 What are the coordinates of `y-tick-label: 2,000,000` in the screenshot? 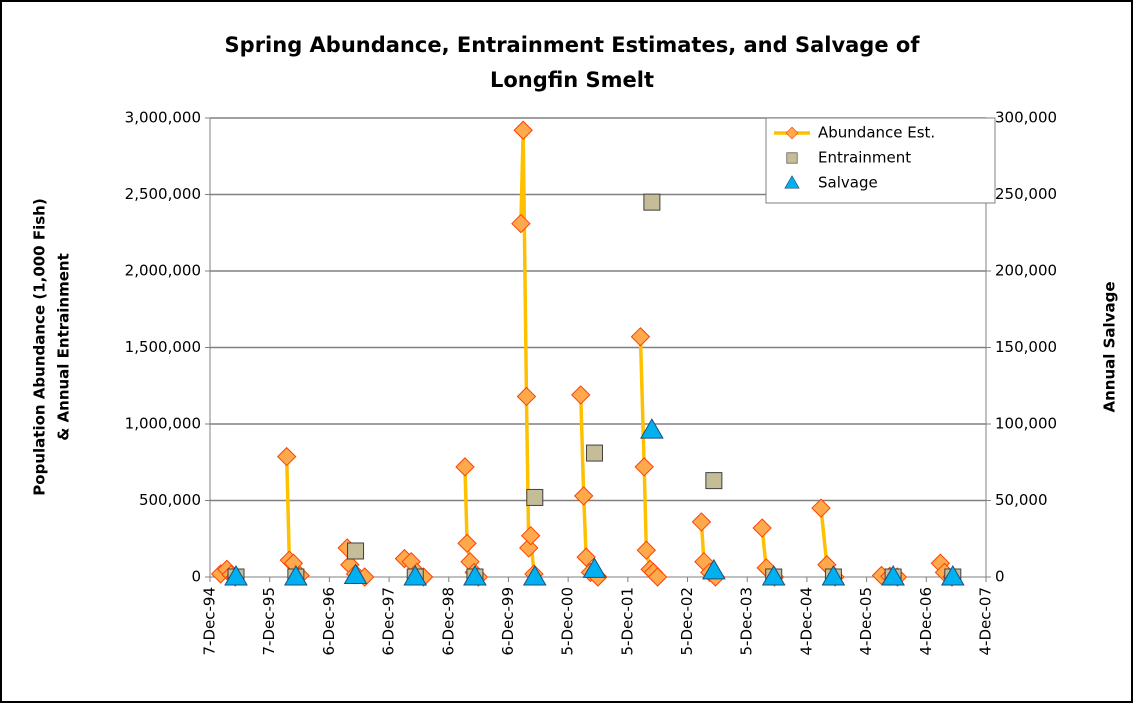 It's located at (163, 271).